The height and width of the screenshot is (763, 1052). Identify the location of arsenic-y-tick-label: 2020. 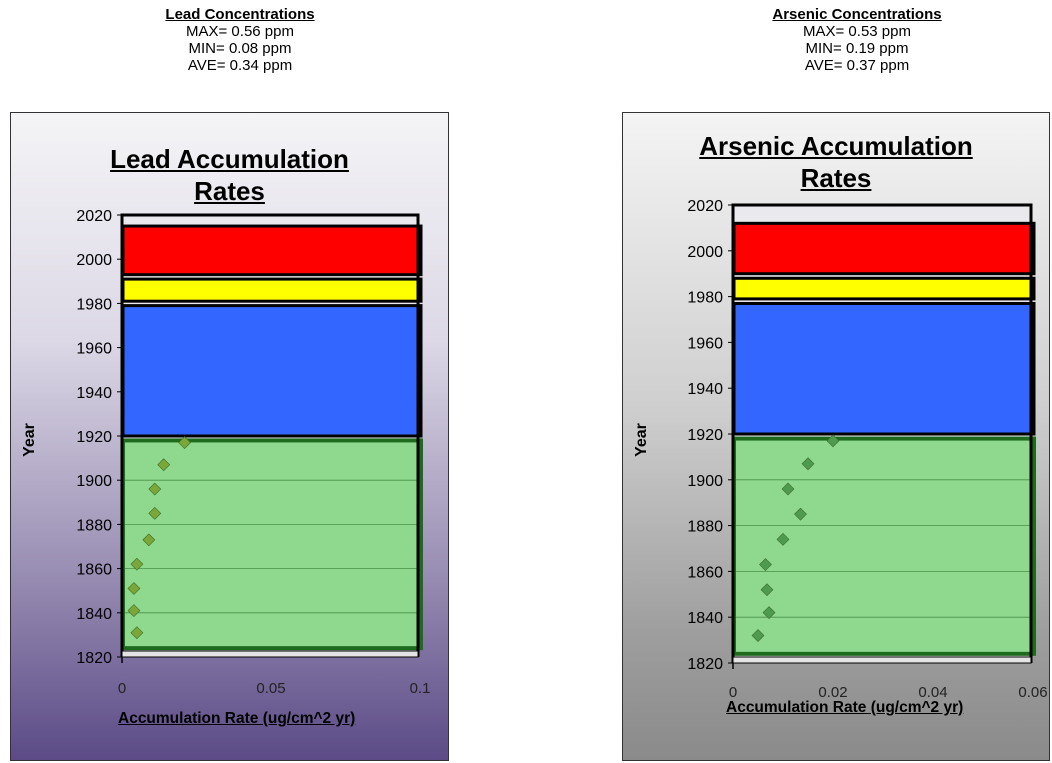
(705, 206).